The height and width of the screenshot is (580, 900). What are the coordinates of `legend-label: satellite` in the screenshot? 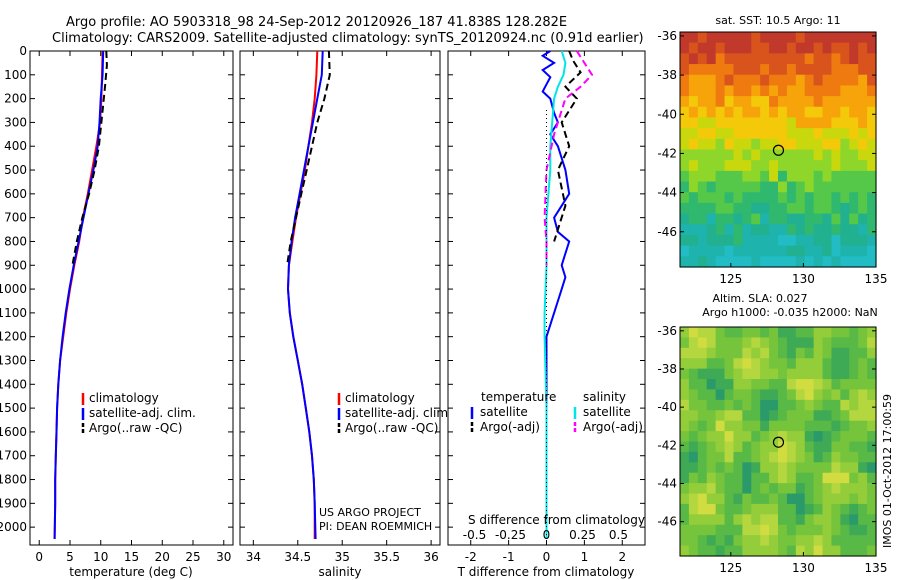 It's located at (607, 412).